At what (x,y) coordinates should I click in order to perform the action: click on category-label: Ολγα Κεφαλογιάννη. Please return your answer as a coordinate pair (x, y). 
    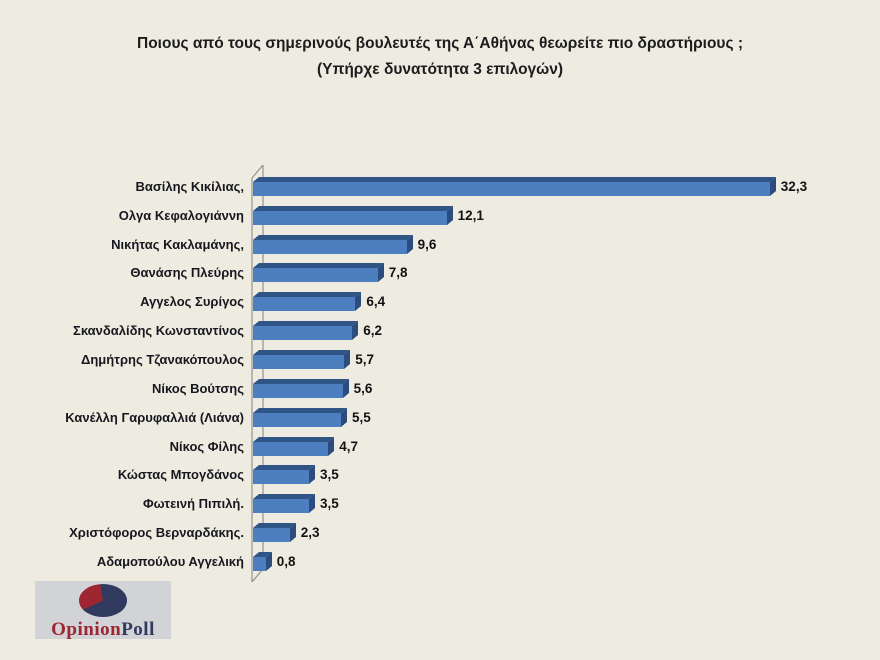
    Looking at the image, I should click on (181, 215).